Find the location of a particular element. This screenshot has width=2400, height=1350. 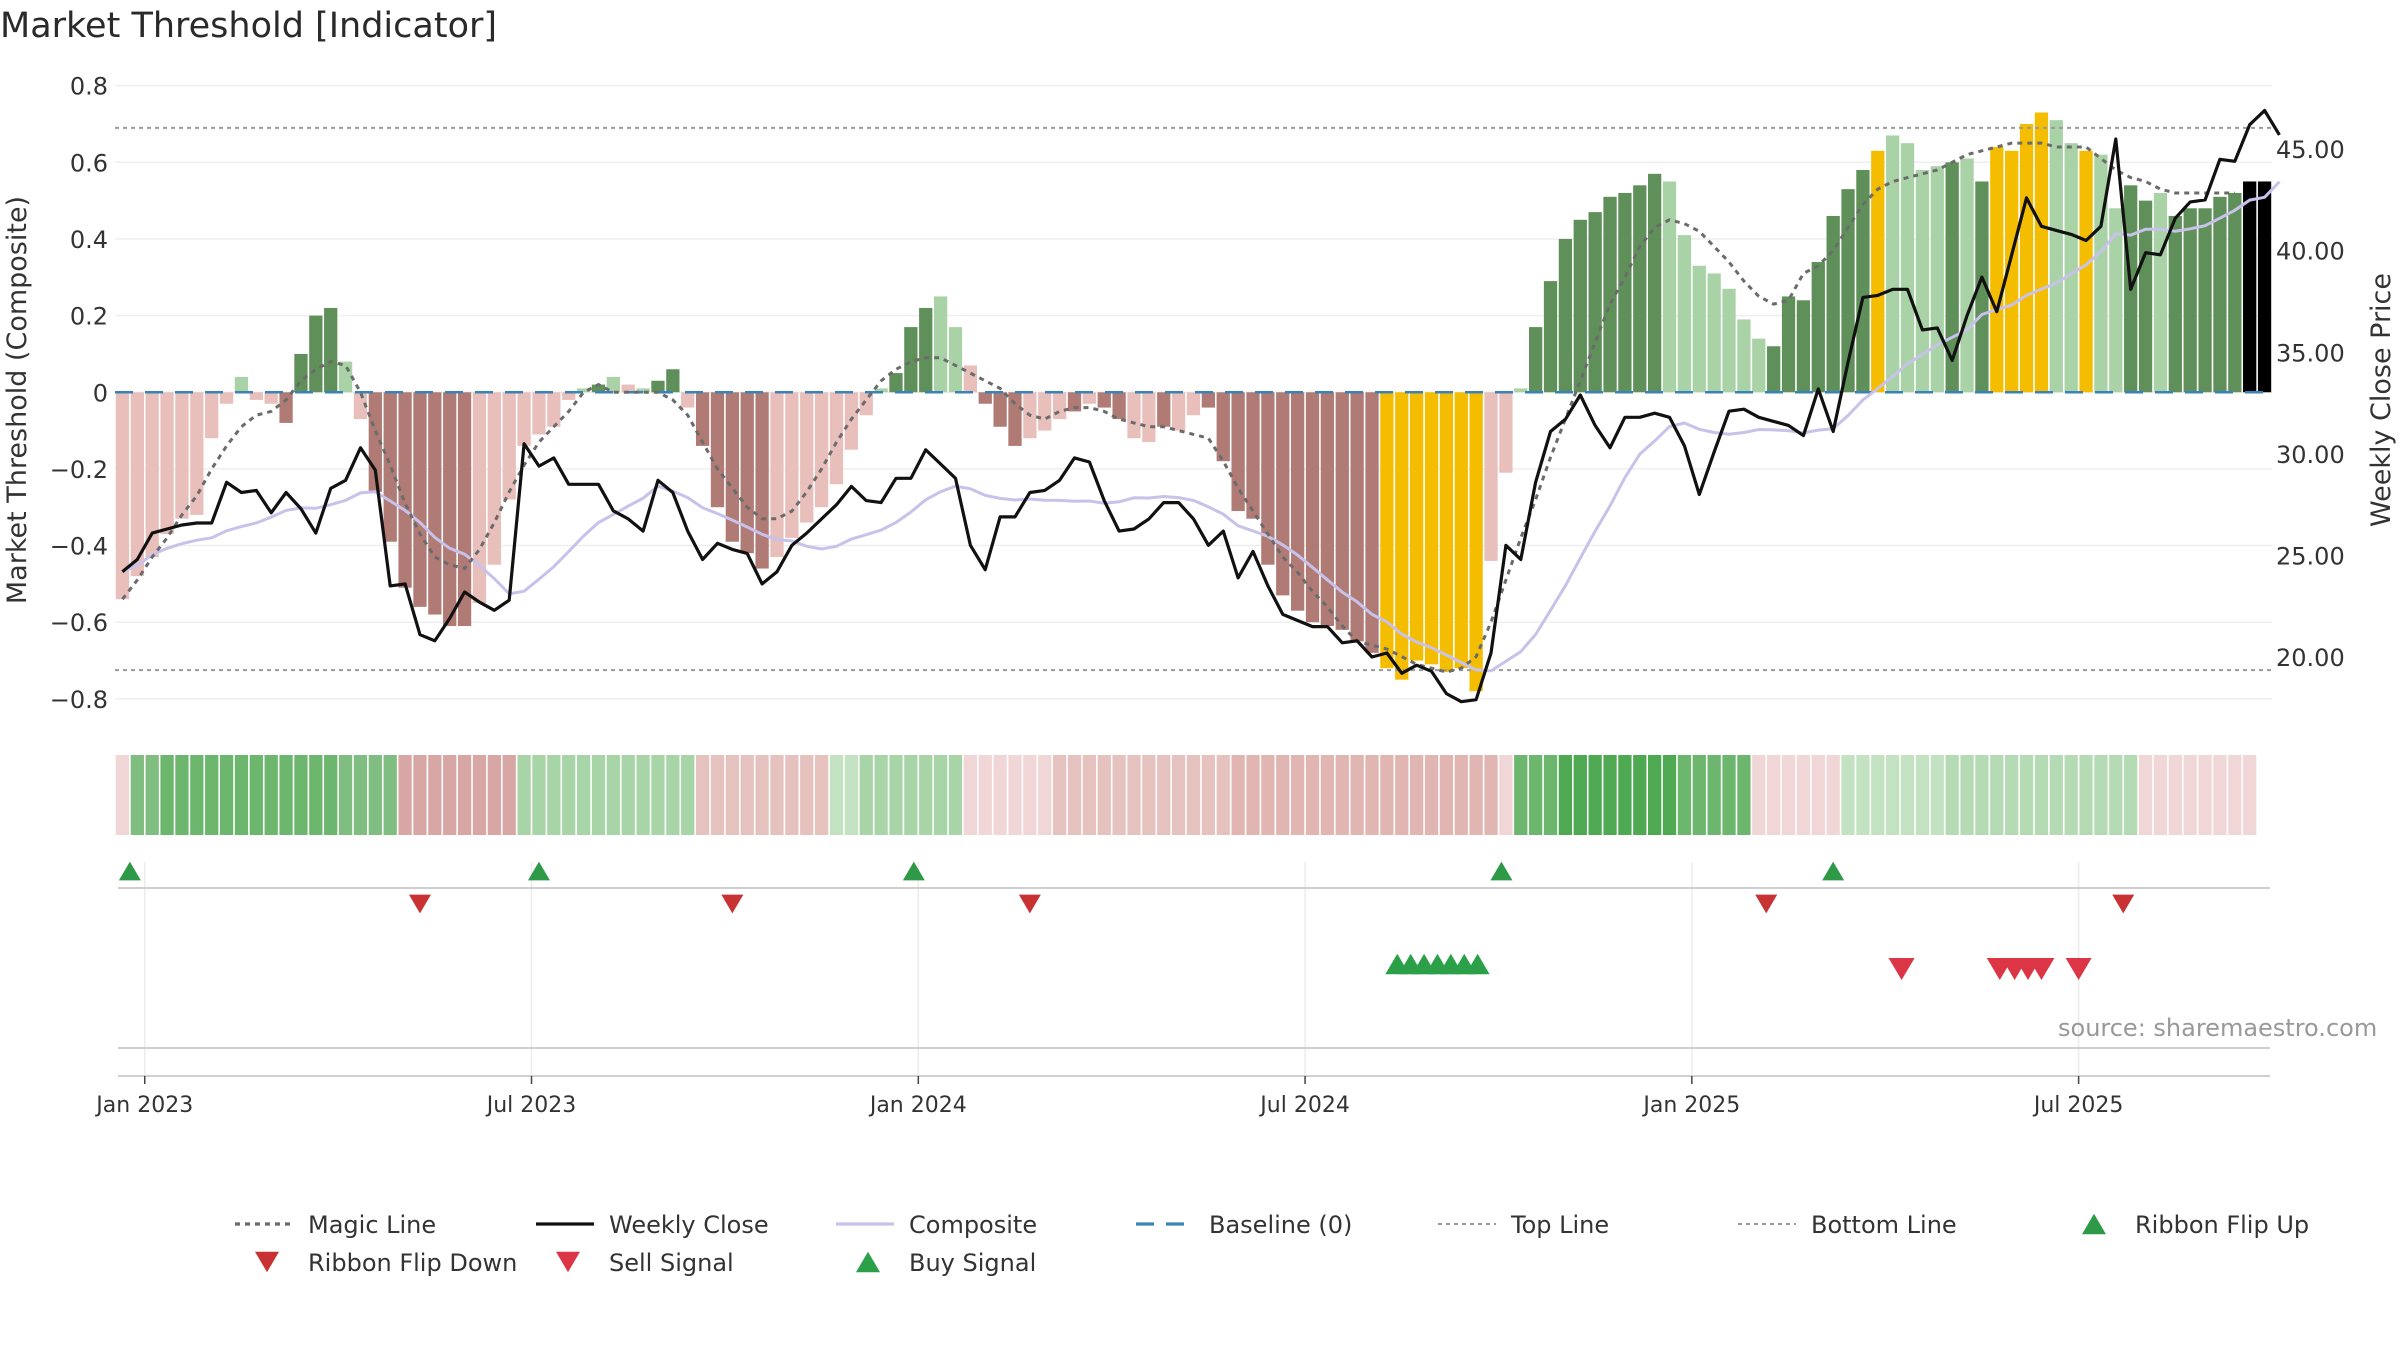

legend-label: Magic Line is located at coordinates (372, 1225).